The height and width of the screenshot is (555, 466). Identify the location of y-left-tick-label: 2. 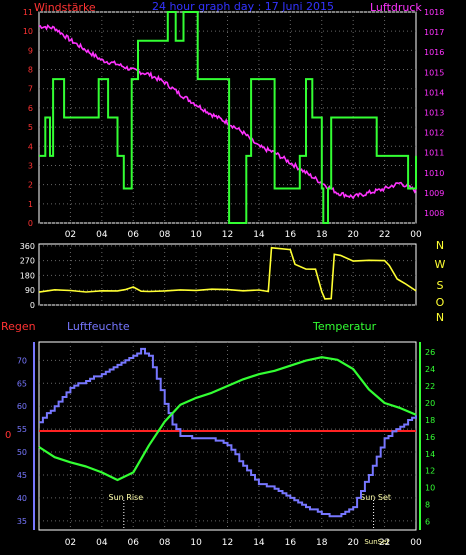
(30, 185).